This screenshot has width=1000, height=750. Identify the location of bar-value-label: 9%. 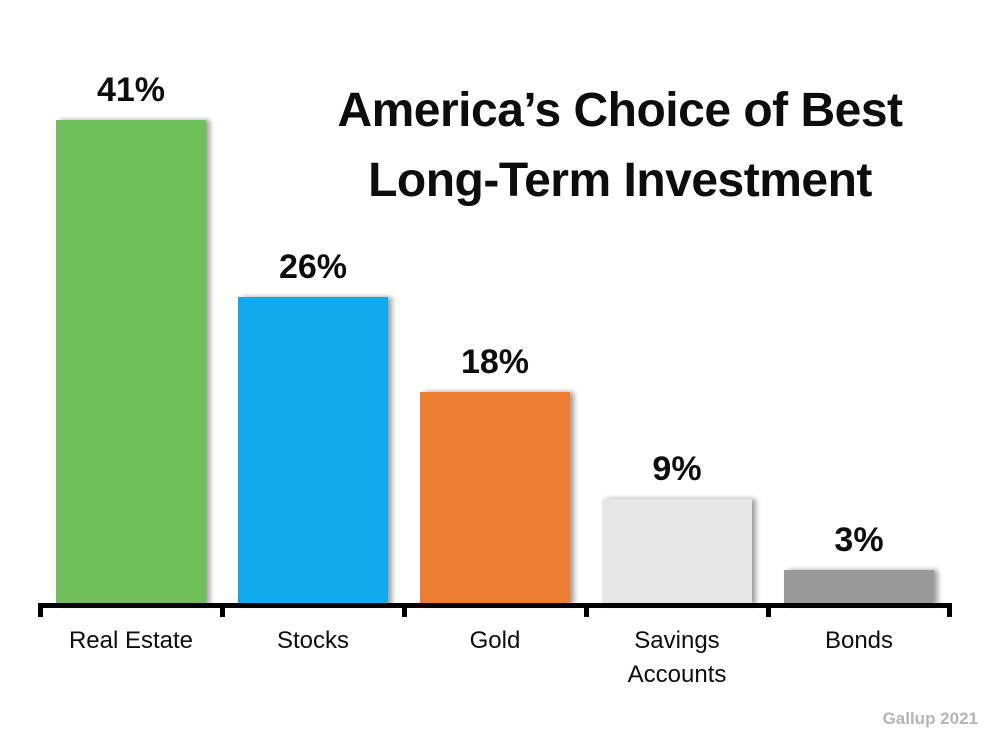
(677, 469).